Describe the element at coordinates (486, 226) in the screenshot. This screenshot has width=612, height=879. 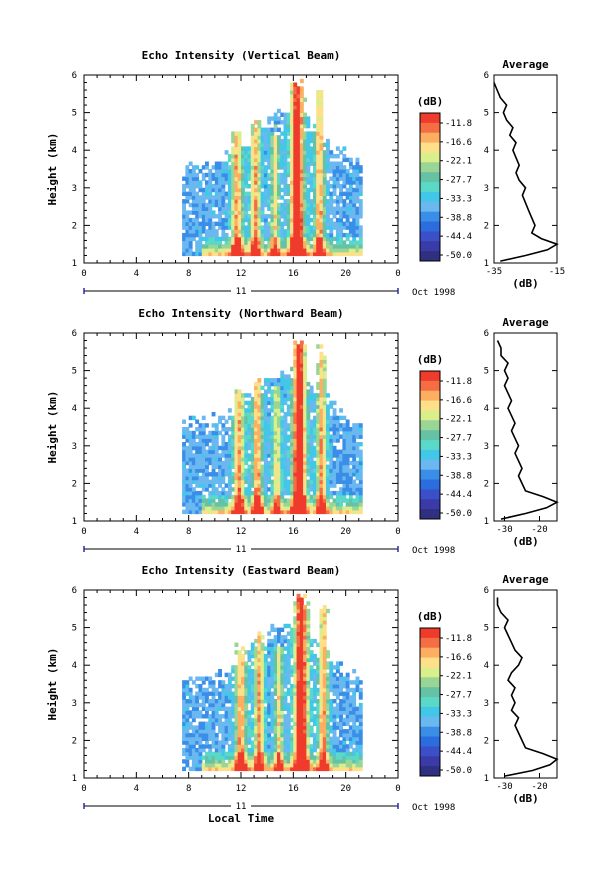
I see `avg-y-tick-label: 2` at that location.